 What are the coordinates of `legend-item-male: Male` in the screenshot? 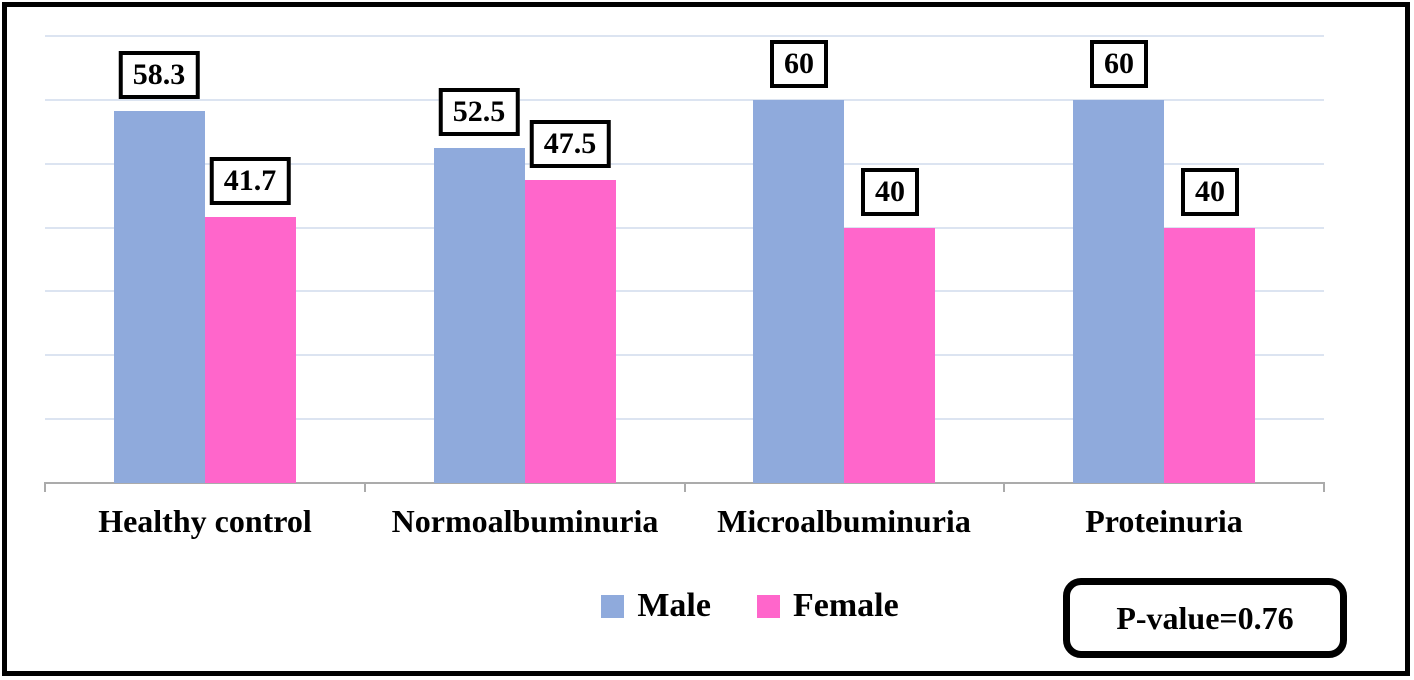 It's located at (656, 606).